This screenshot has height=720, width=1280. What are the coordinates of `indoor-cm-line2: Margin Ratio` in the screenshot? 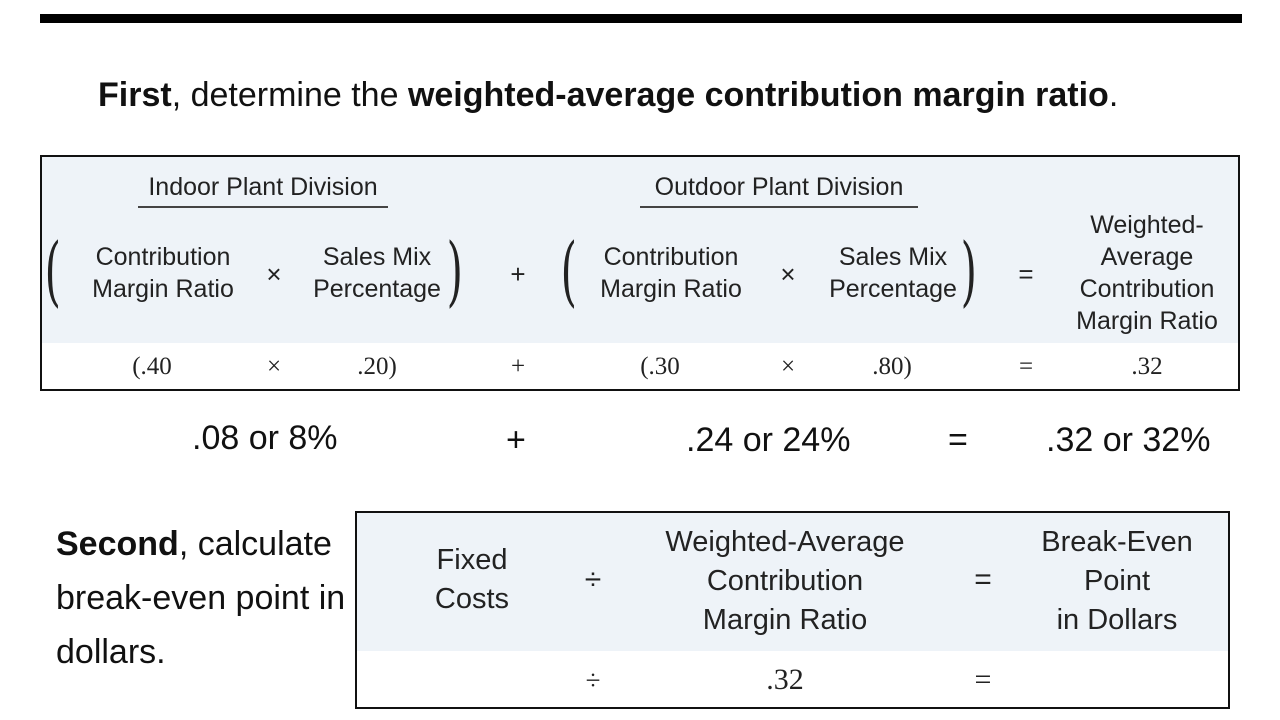 It's located at (163, 289).